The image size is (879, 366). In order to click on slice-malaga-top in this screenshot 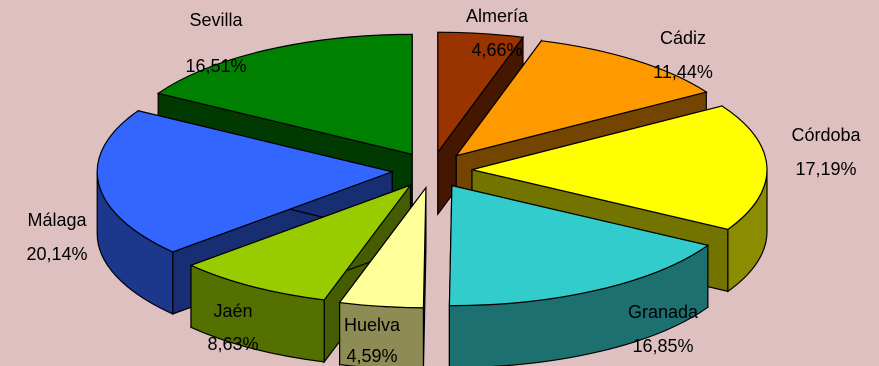, I will do `click(245, 181)`.